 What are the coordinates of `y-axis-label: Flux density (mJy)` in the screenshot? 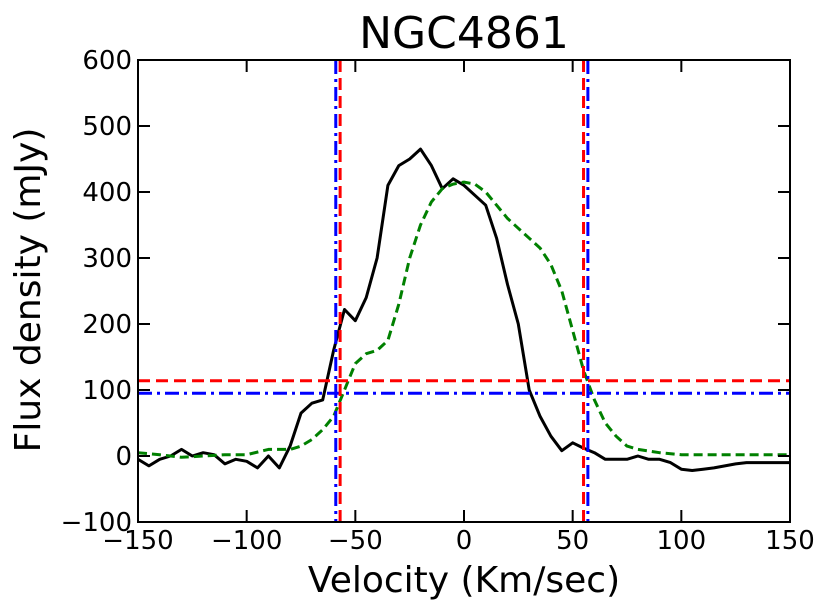 It's located at (28, 290).